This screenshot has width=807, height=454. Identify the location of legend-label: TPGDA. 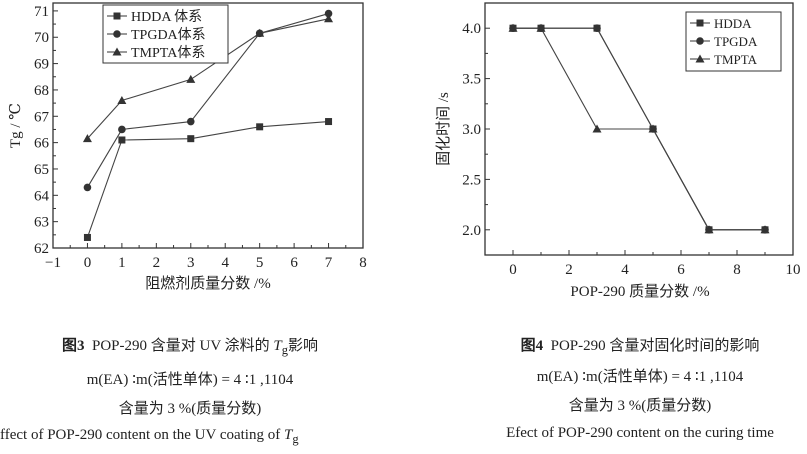
(736, 41).